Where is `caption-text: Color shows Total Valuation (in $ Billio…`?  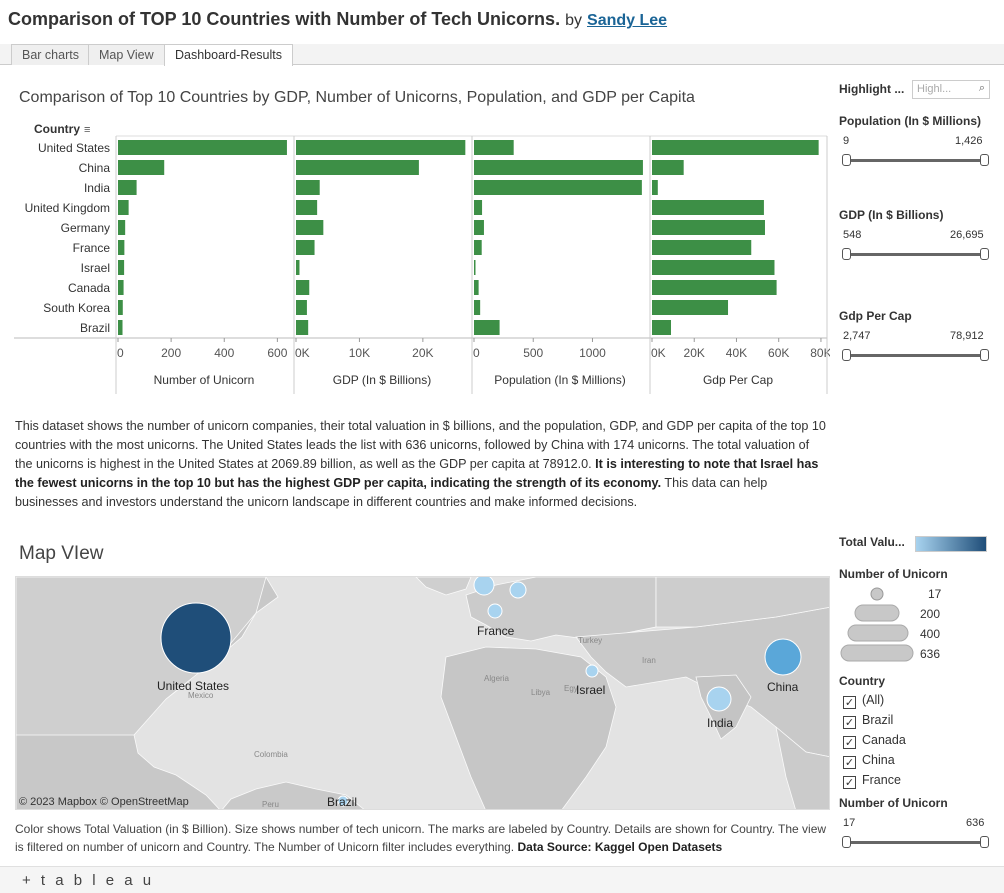 caption-text: Color shows Total Valuation (in $ Billio… is located at coordinates (421, 838).